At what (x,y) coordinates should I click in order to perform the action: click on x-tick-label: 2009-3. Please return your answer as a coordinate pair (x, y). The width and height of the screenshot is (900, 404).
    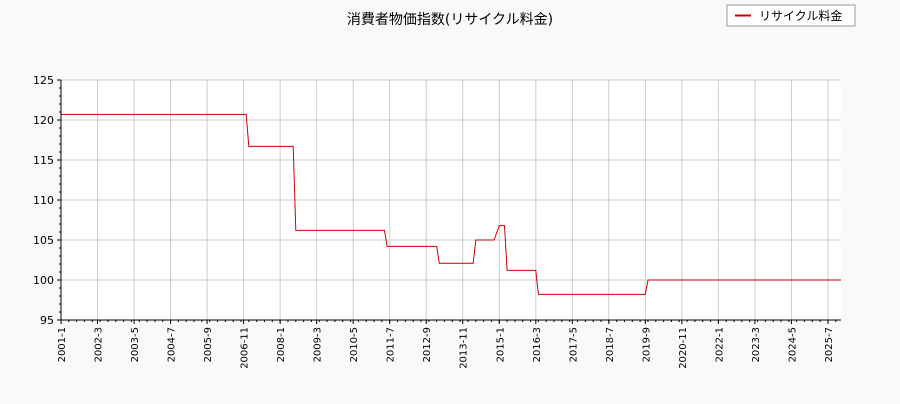
    Looking at the image, I should click on (318, 344).